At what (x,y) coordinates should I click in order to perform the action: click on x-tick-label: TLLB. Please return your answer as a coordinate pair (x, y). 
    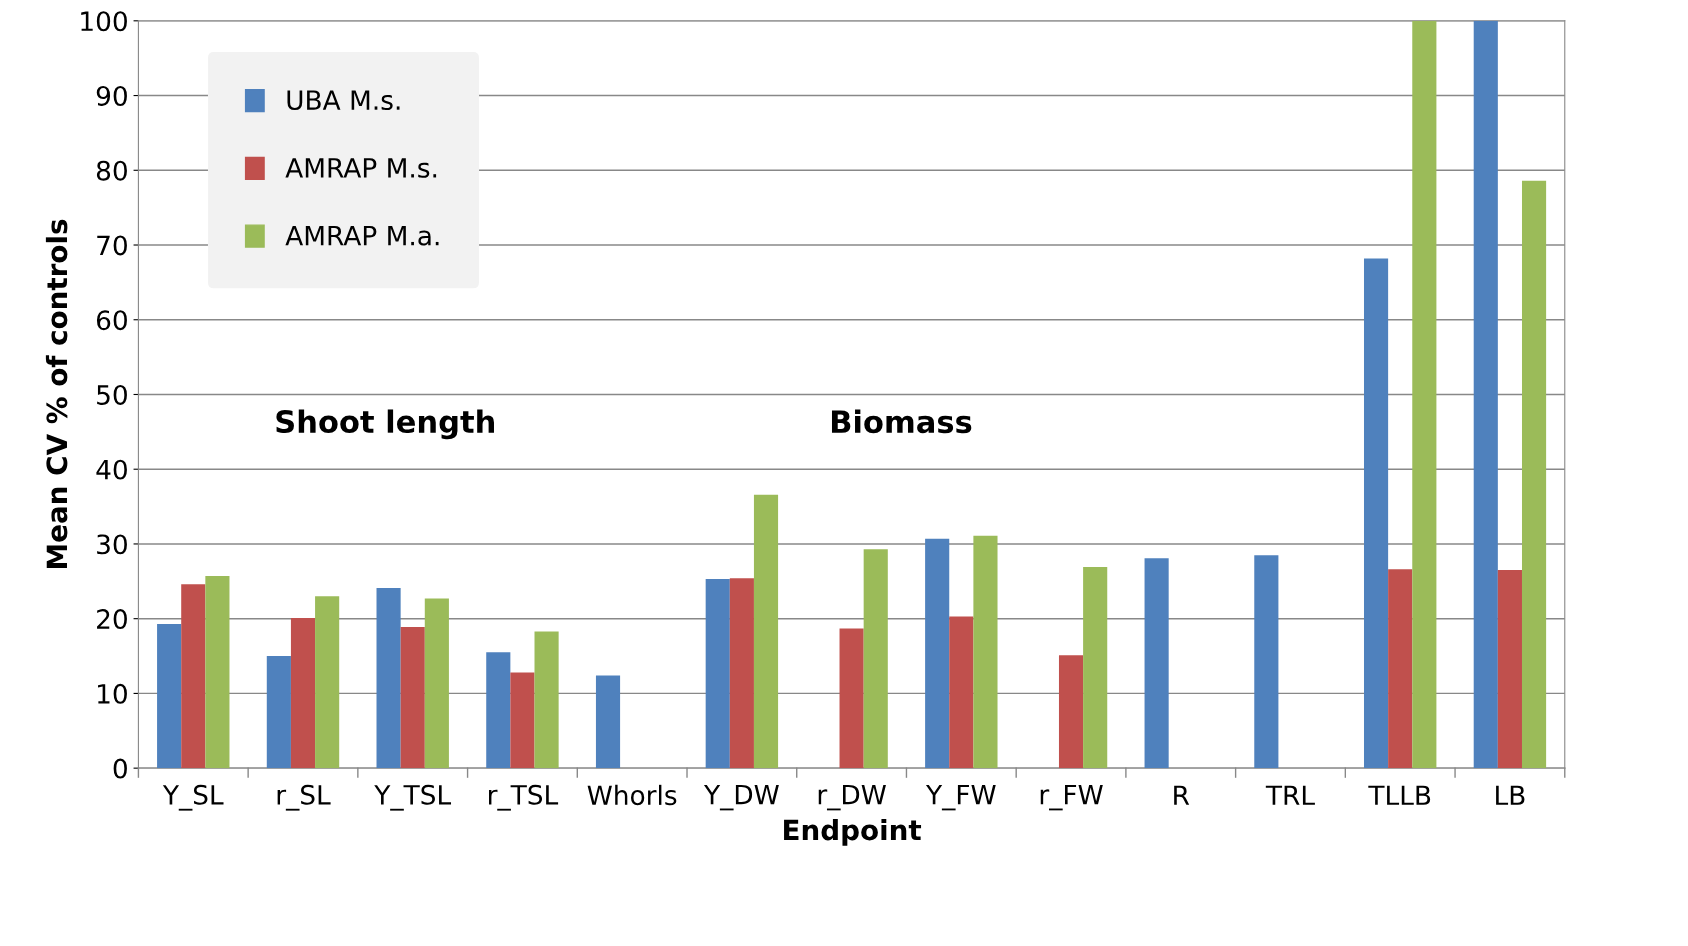
    Looking at the image, I should click on (1399, 795).